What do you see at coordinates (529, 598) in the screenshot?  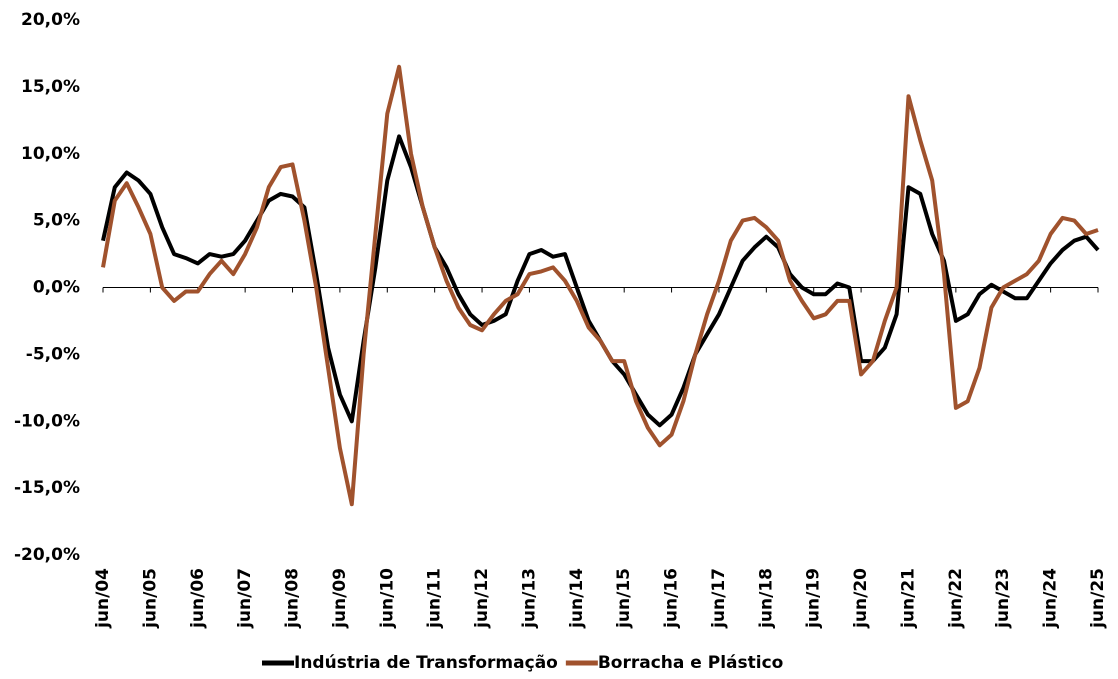 I see `x-tick-label: jun/13` at bounding box center [529, 598].